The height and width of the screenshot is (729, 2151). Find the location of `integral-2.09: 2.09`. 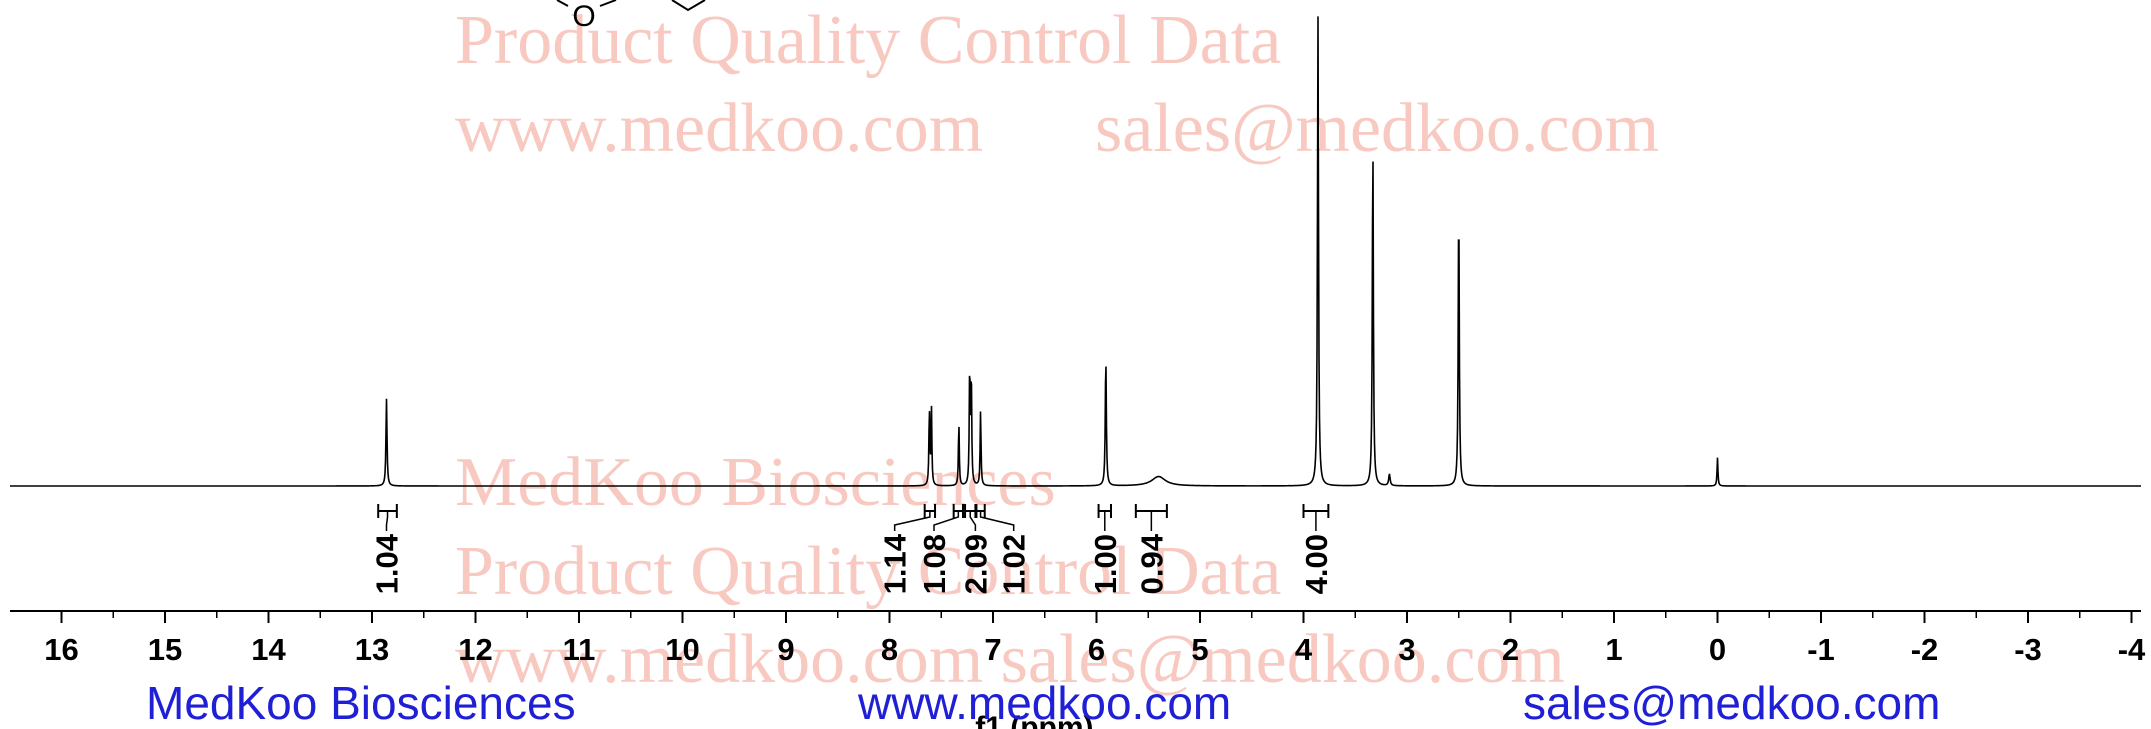

integral-2.09: 2.09 is located at coordinates (975, 549).